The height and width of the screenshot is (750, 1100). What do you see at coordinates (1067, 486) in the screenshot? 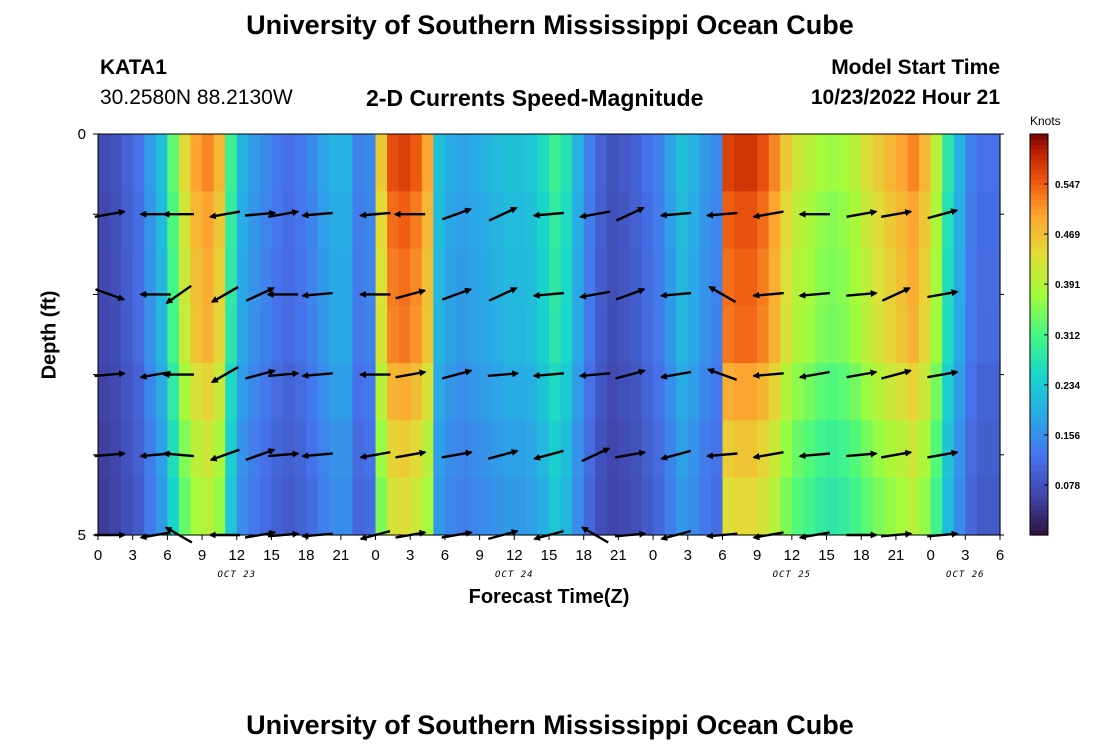
I see `colorbar-tick-label: 0.078` at bounding box center [1067, 486].